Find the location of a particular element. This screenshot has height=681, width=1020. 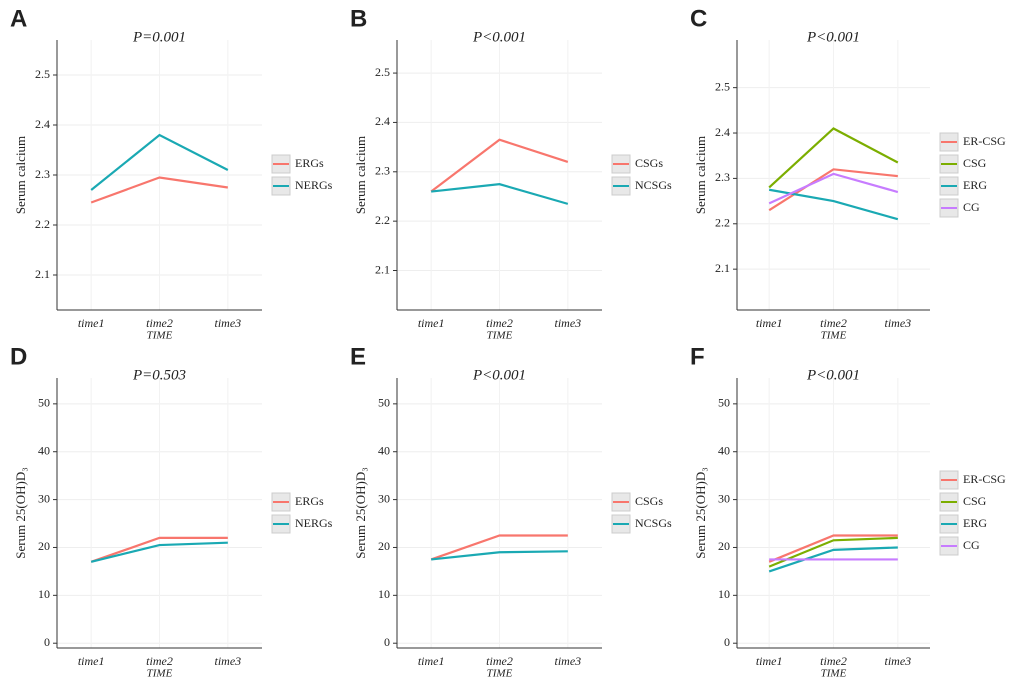

panel-letter: C is located at coordinates (698, 18).